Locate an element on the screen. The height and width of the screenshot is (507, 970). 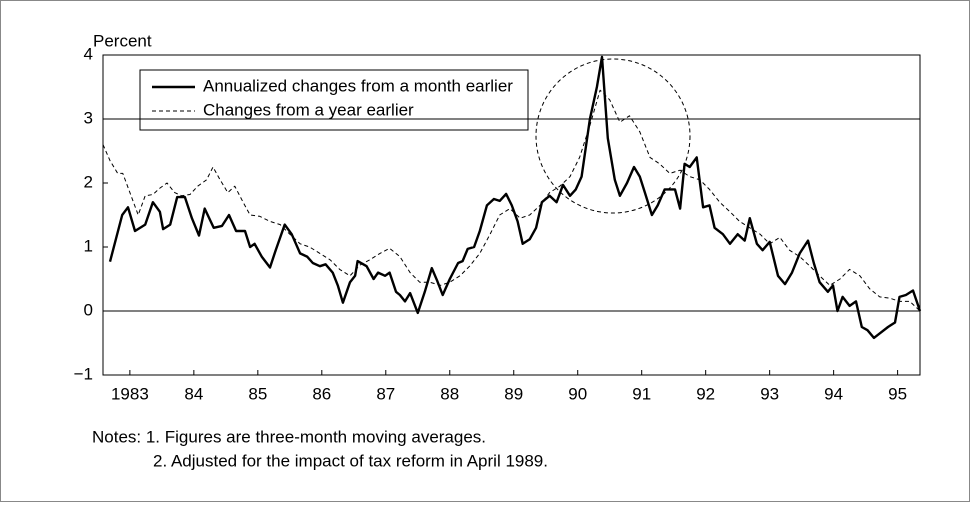
legend-box is located at coordinates (334, 100).